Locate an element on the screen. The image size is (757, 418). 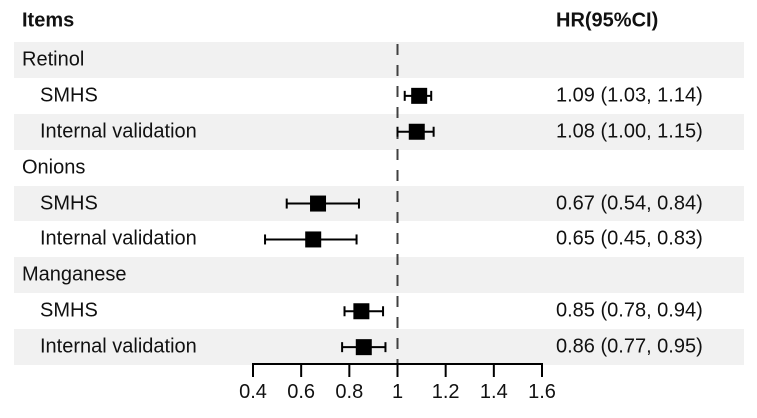
forest-row-entry: SMHS 1.09 (1.03, 1.14) is located at coordinates (379, 96).